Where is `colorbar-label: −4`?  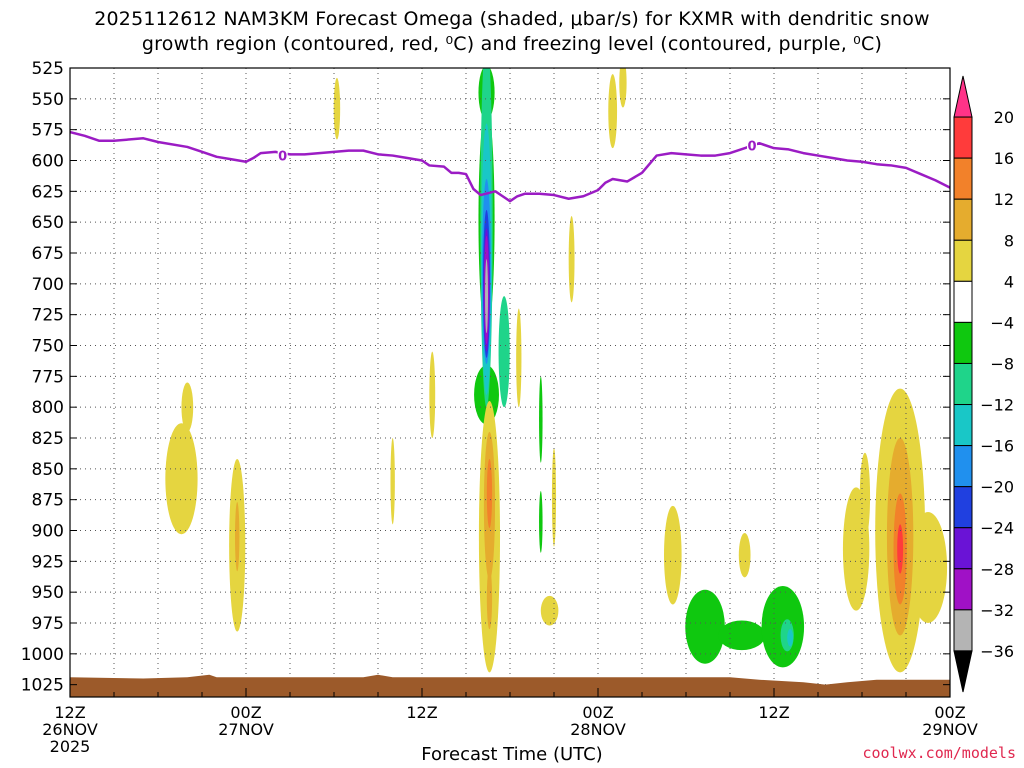 colorbar-label: −4 is located at coordinates (1002, 322).